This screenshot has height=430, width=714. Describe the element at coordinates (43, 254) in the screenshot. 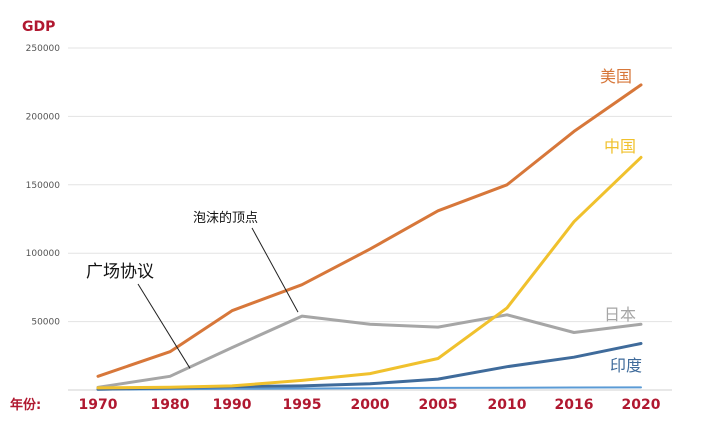

I see `y-tick-label: 100000` at that location.